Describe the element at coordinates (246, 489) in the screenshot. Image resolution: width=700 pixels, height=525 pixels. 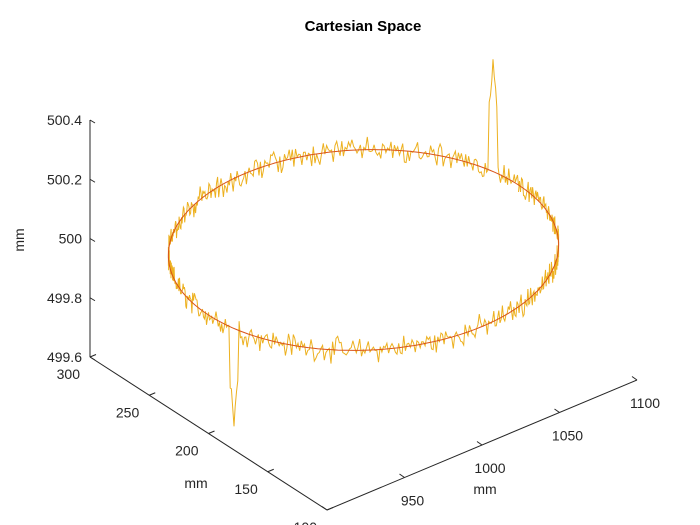
I see `y-tick-label: 150` at that location.